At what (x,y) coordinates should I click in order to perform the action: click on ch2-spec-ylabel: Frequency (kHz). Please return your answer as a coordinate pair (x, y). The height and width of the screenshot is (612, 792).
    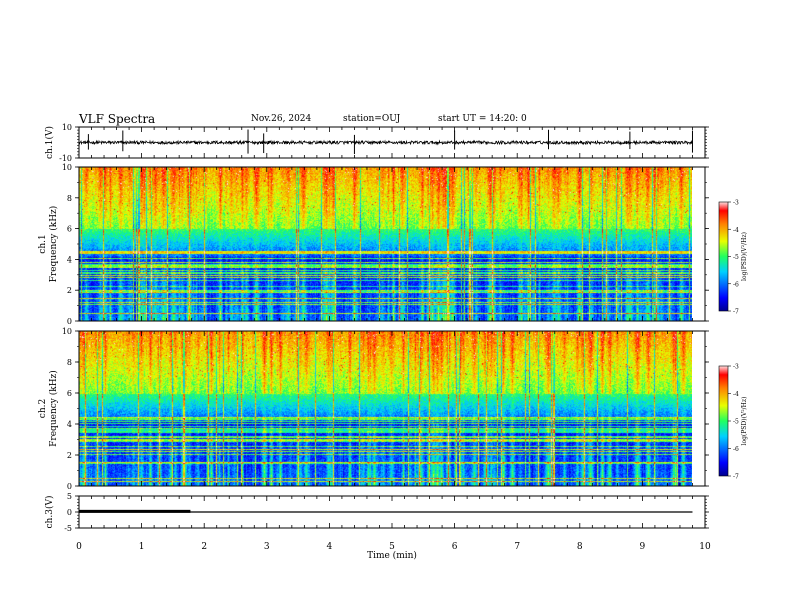
    Looking at the image, I should click on (53, 408).